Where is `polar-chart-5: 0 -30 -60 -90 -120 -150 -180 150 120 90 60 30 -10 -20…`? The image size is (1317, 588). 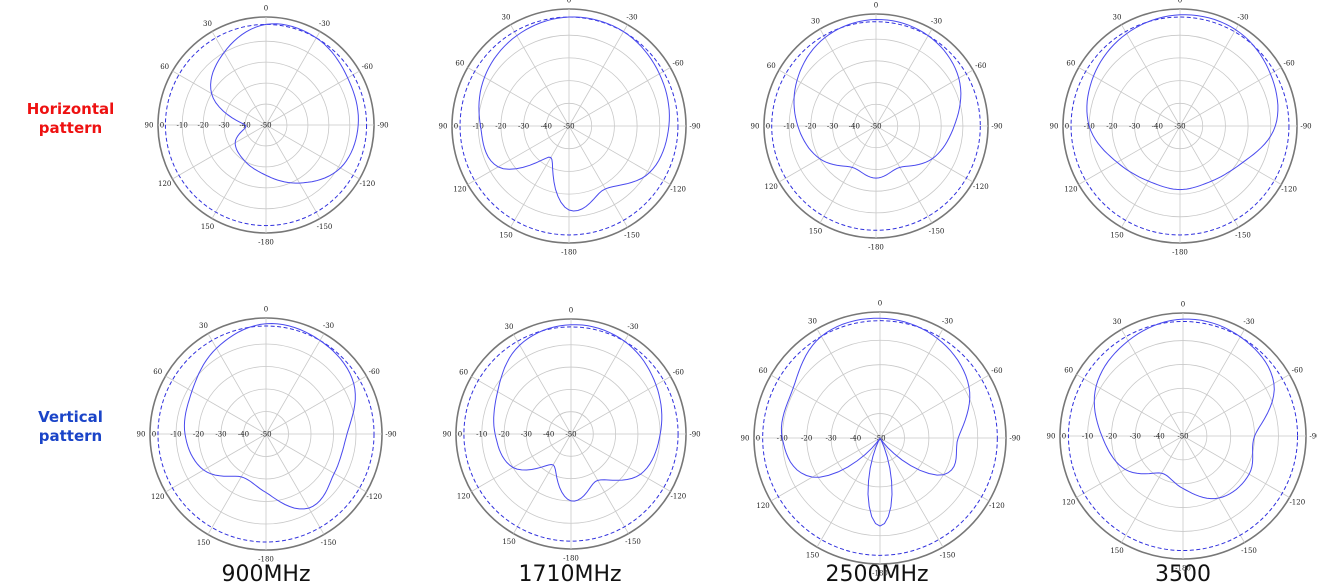
polar-chart-5: 0 -30 -60 -90 -120 -150 -180 150 120 90 60 30 -10 -20… is located at coordinates (572, 435).